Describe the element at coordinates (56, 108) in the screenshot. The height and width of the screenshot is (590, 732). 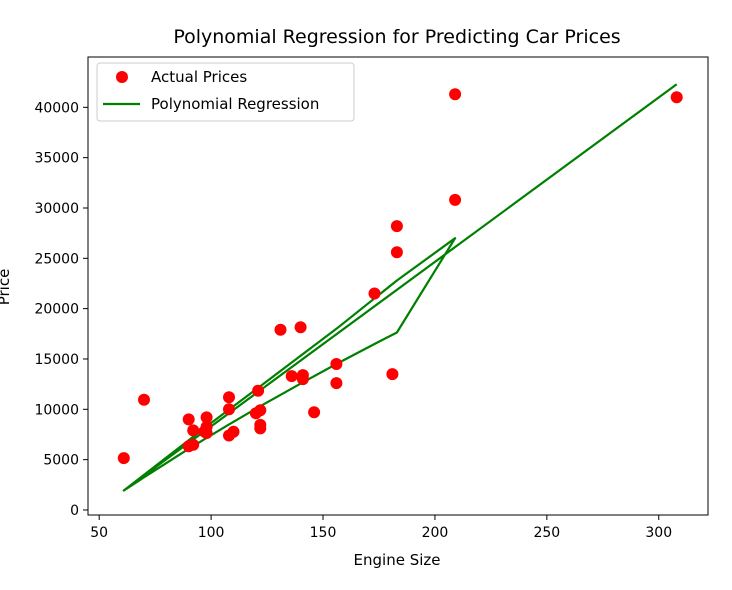
I see `y-tick-label: 40000` at that location.